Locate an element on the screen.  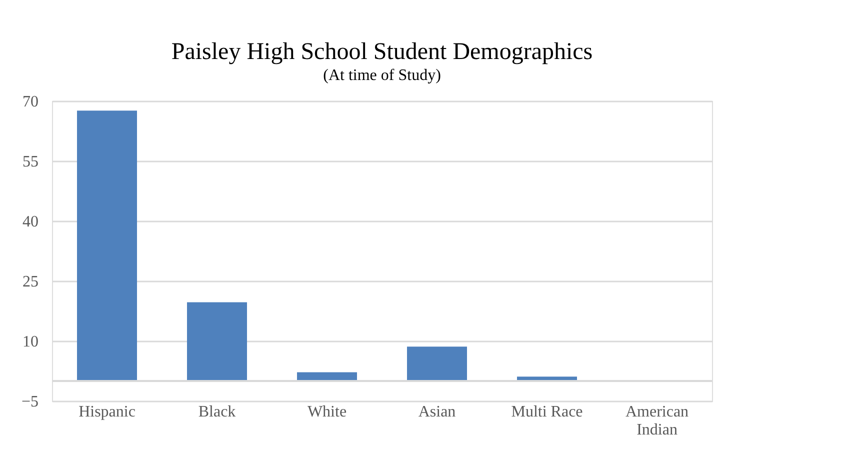
x-tick-label: Black is located at coordinates (217, 412).